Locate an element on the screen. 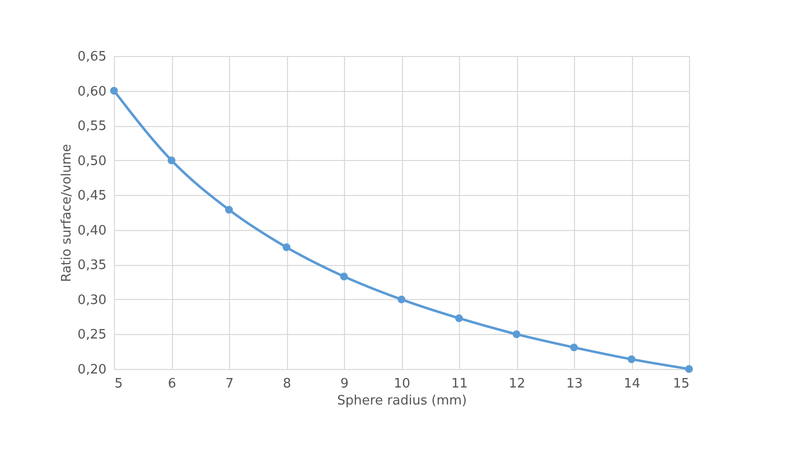 This screenshot has height=475, width=791. y-tick-label: 0,45 is located at coordinates (92, 196).